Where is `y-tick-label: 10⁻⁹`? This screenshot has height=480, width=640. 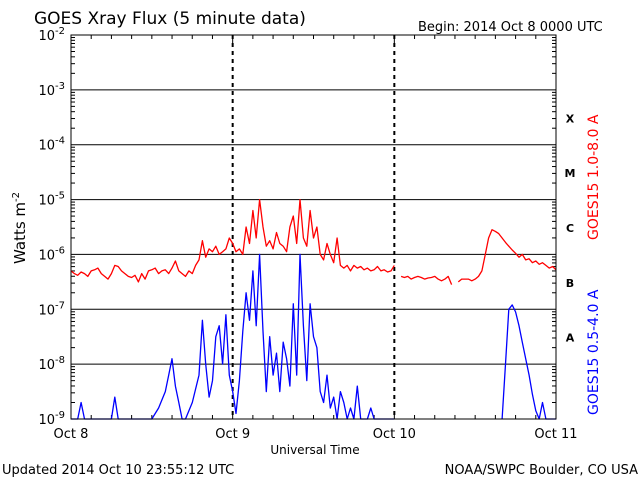 y-tick-label: 10⁻⁹ is located at coordinates (51, 419).